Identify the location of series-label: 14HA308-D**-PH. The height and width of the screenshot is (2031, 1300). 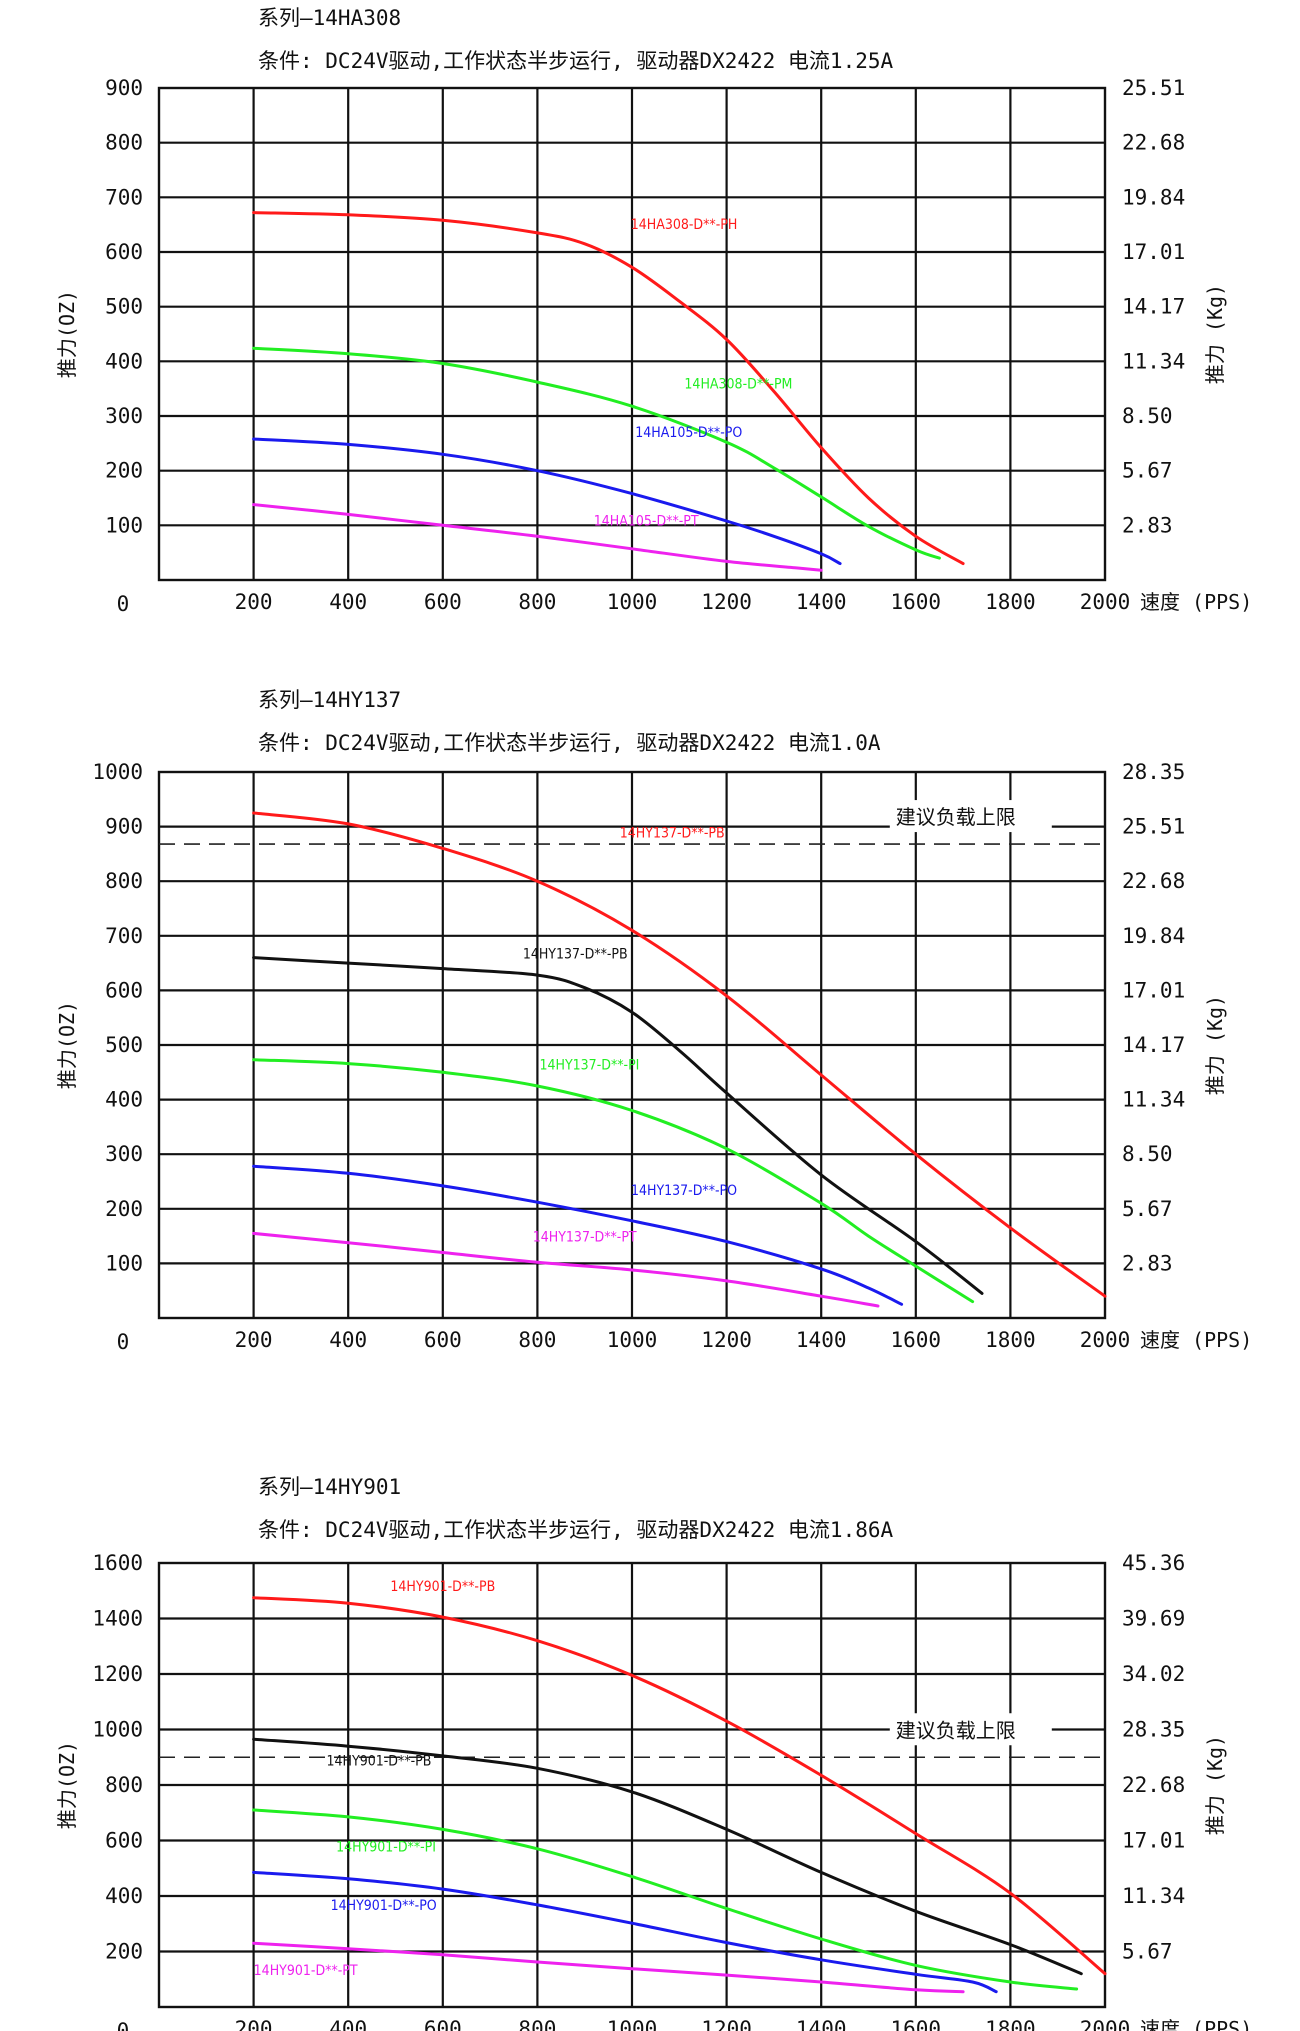
(684, 225).